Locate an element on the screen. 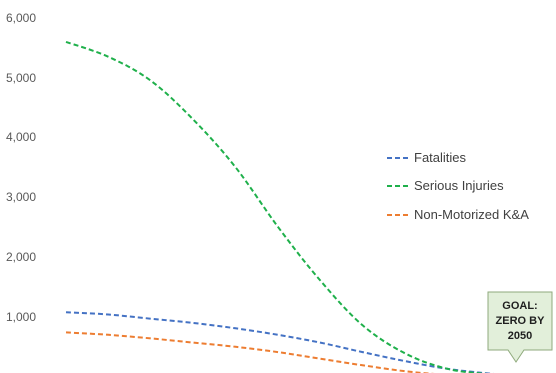  legend-item-serious-injuries: Serious Injuries is located at coordinates (445, 185).